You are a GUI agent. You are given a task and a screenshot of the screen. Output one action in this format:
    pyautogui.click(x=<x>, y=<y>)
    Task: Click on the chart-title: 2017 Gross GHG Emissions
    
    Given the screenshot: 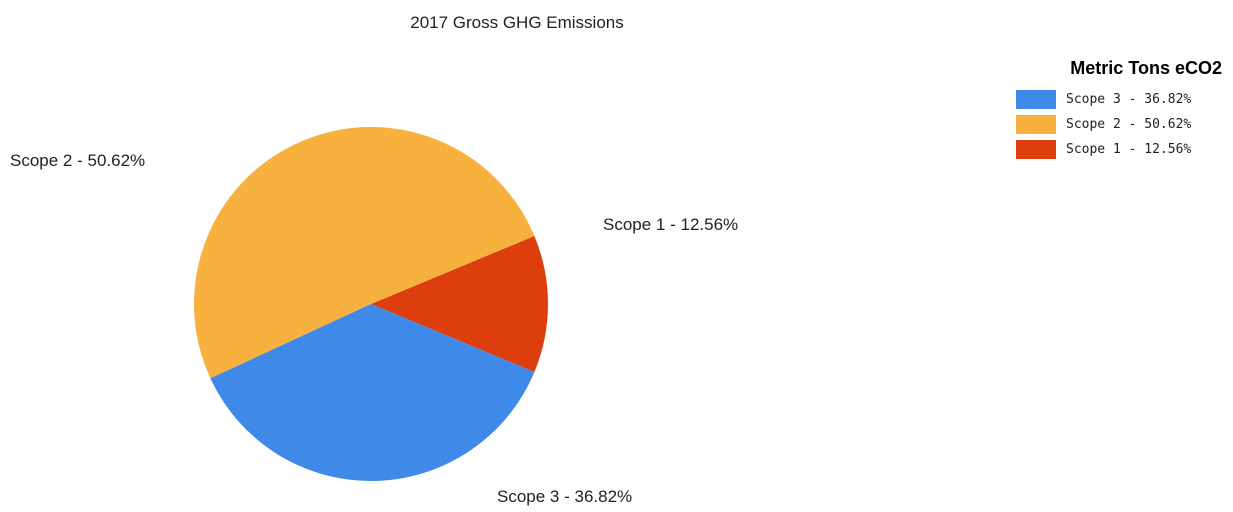 What is the action you would take?
    pyautogui.click(x=517, y=22)
    